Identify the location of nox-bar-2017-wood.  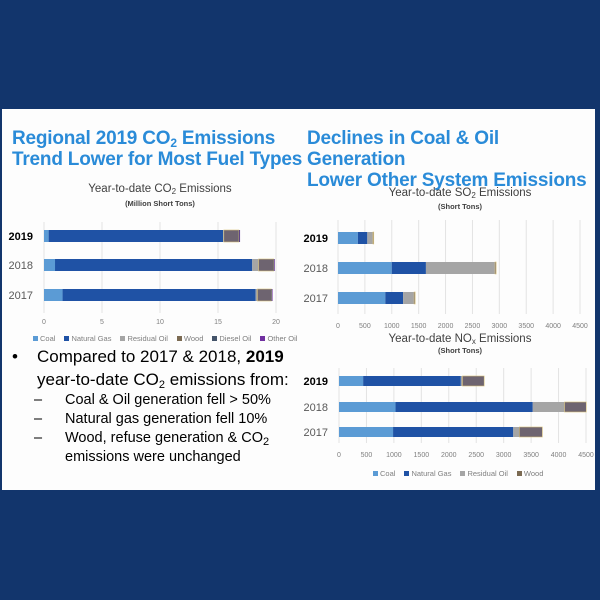
(531, 432).